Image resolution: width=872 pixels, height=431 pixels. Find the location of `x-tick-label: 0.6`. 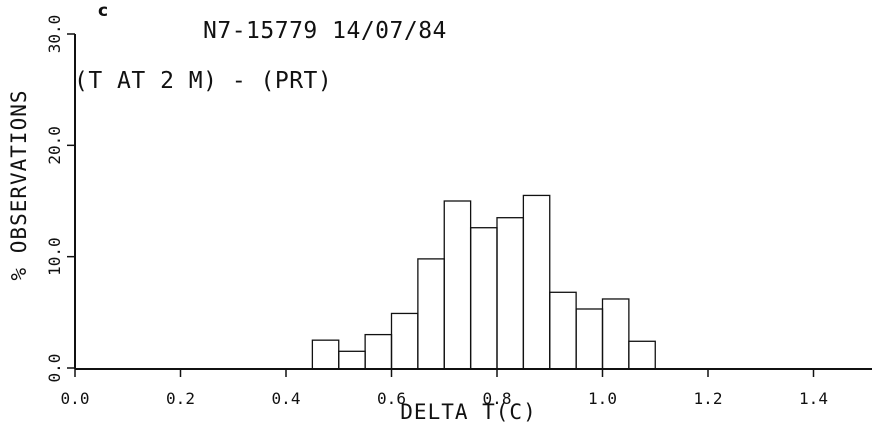

x-tick-label: 0.6 is located at coordinates (391, 398).